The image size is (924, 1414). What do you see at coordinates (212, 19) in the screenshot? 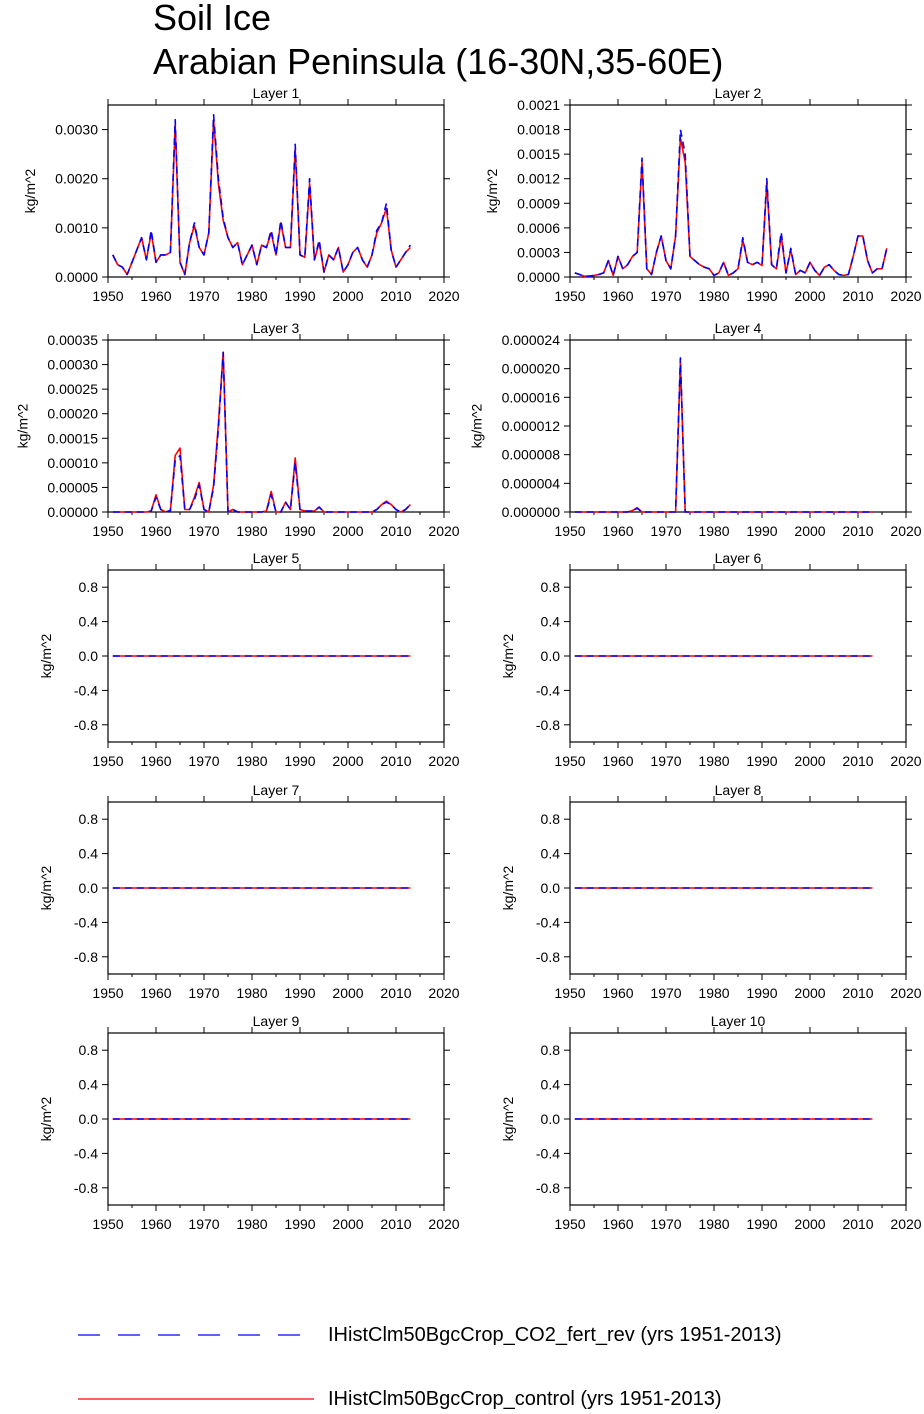
I see `figure-title: Soil Ice` at bounding box center [212, 19].